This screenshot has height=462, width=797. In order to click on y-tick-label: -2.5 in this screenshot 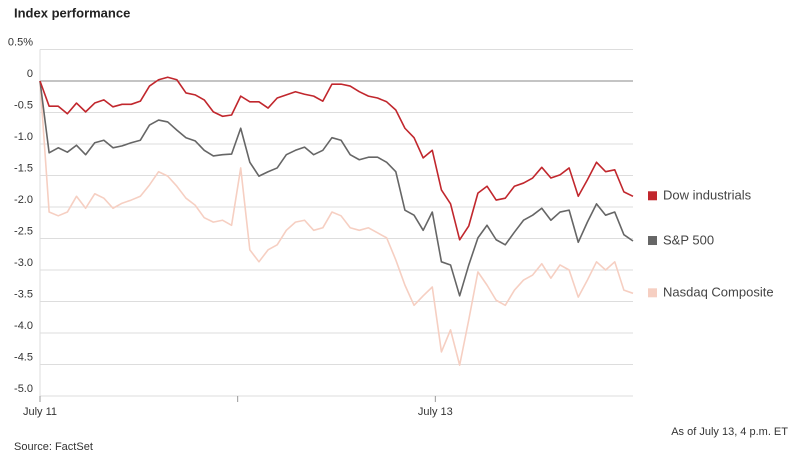, I will do `click(23, 231)`.